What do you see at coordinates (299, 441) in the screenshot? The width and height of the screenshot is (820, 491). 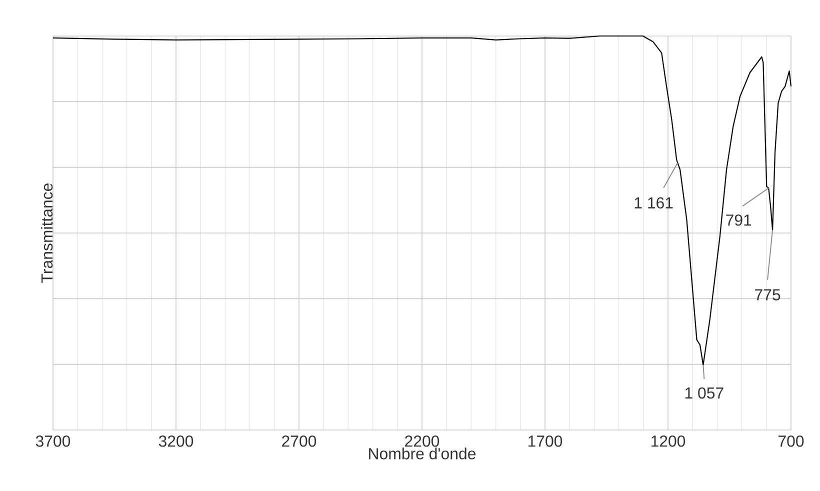 I see `x-tick-label: 2700` at bounding box center [299, 441].